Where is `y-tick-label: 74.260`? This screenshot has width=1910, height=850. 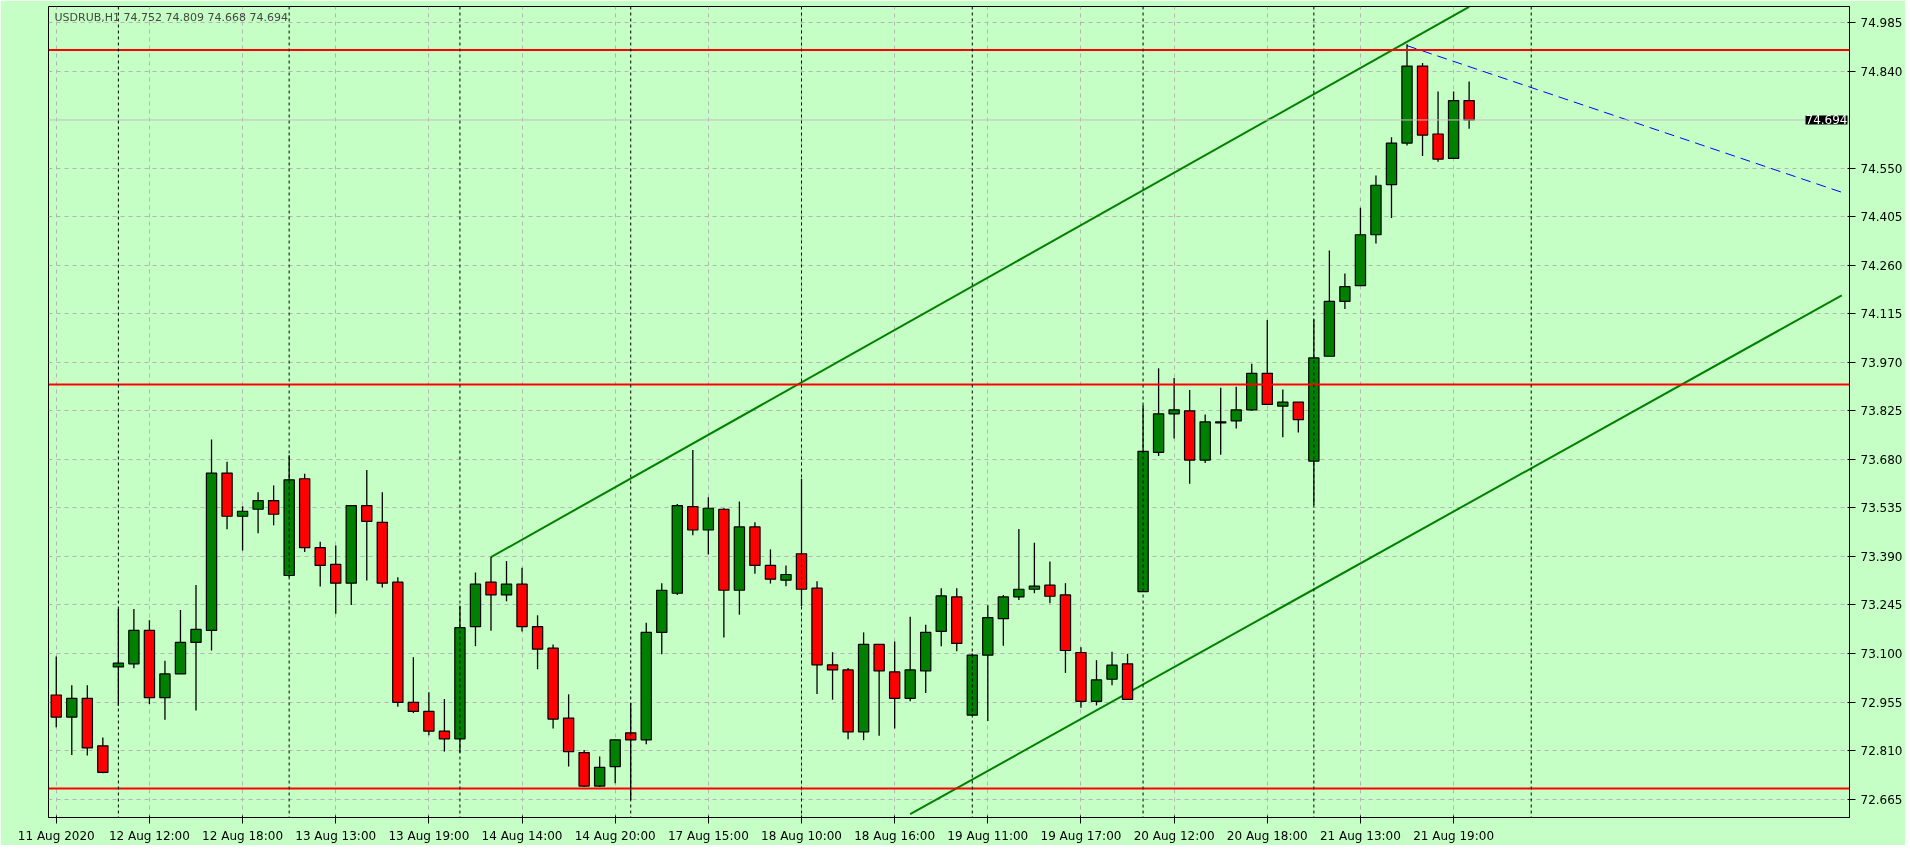
y-tick-label: 74.260 is located at coordinates (1881, 265).